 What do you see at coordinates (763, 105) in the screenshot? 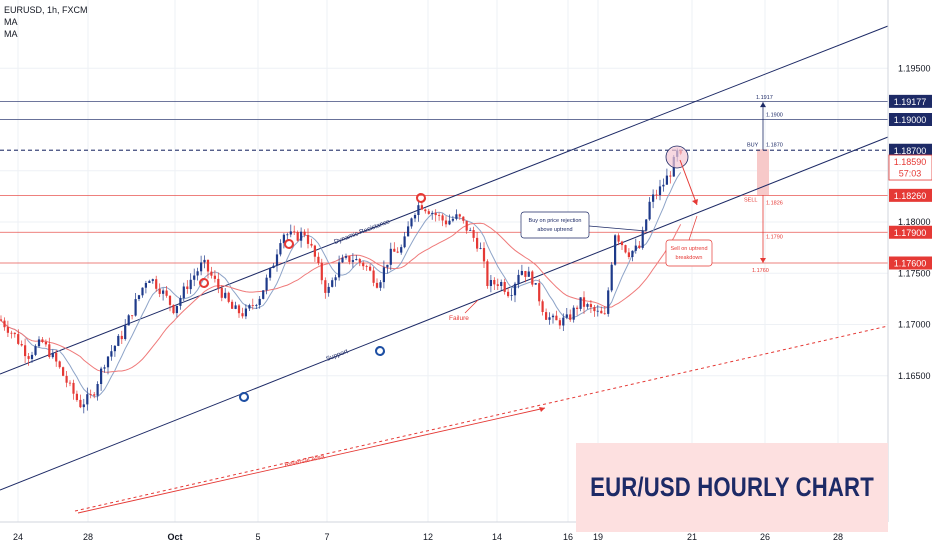
I see `buy-target-arrowhead` at bounding box center [763, 105].